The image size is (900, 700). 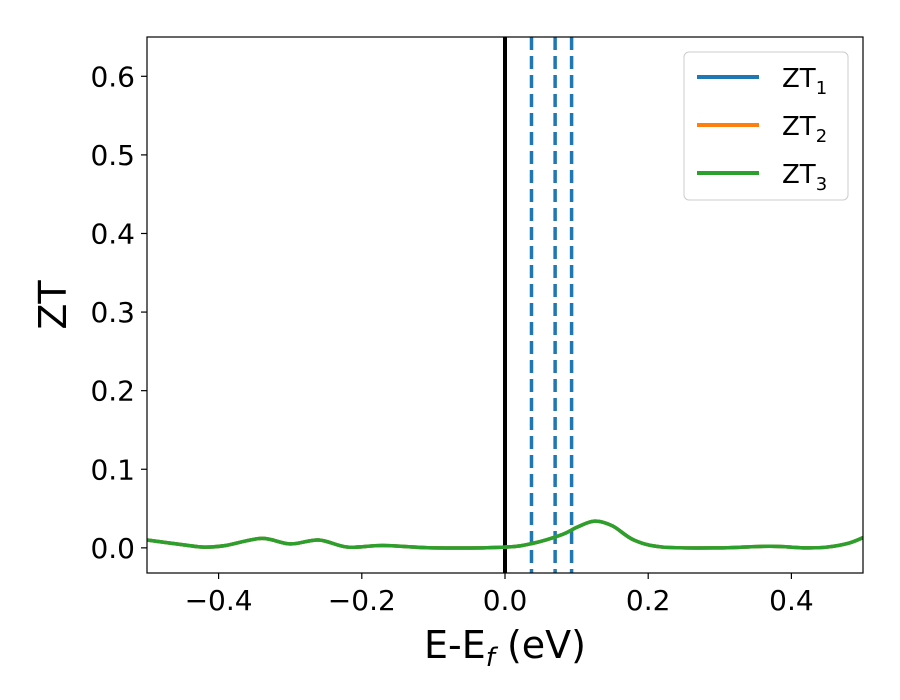 What do you see at coordinates (112, 233) in the screenshot?
I see `y-tick-label: 0.4` at bounding box center [112, 233].